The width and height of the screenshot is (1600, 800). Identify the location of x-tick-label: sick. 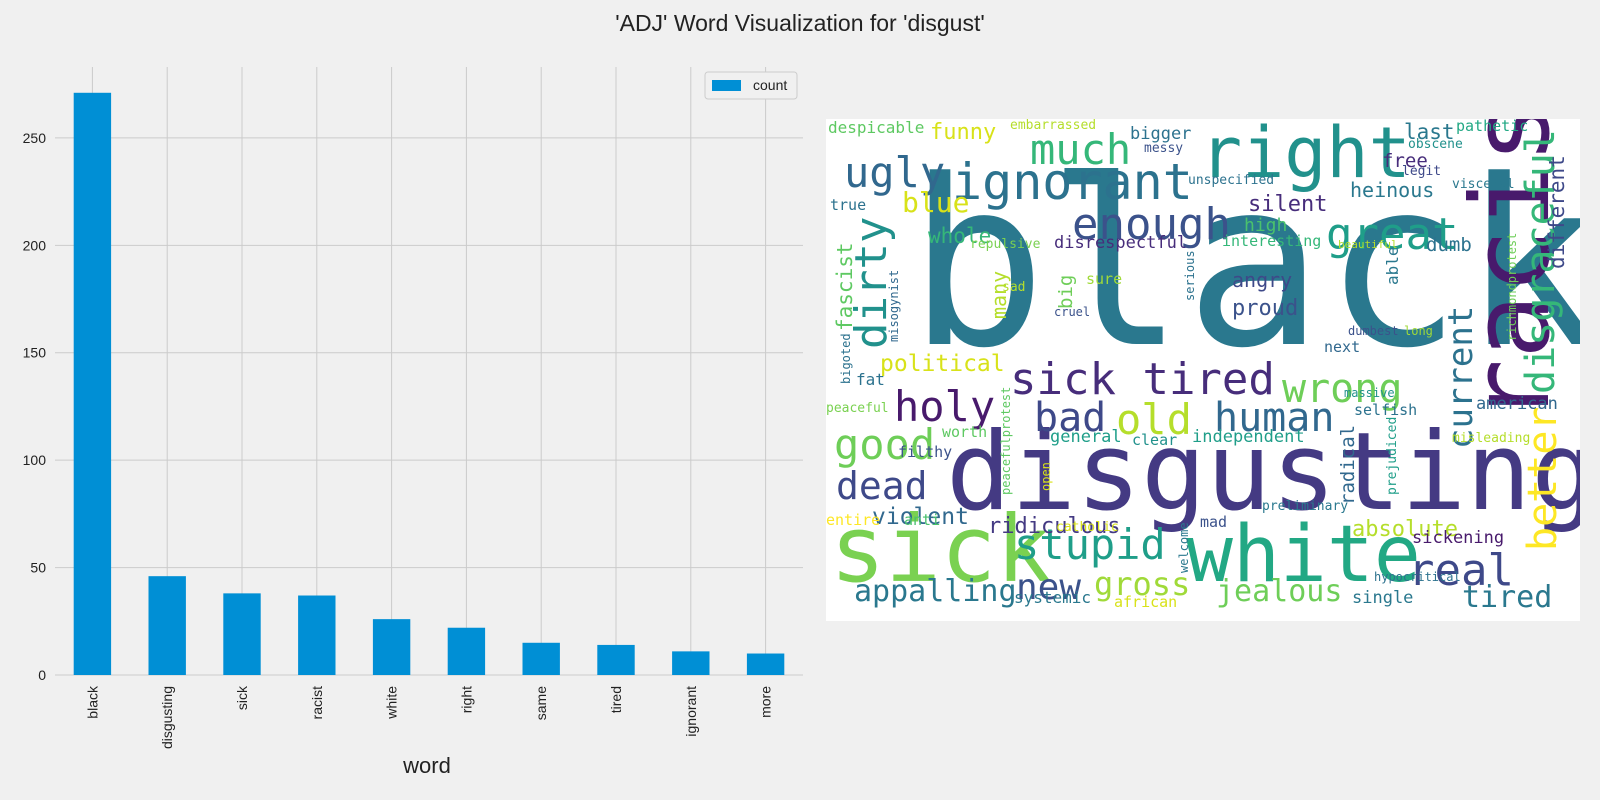
(242, 697).